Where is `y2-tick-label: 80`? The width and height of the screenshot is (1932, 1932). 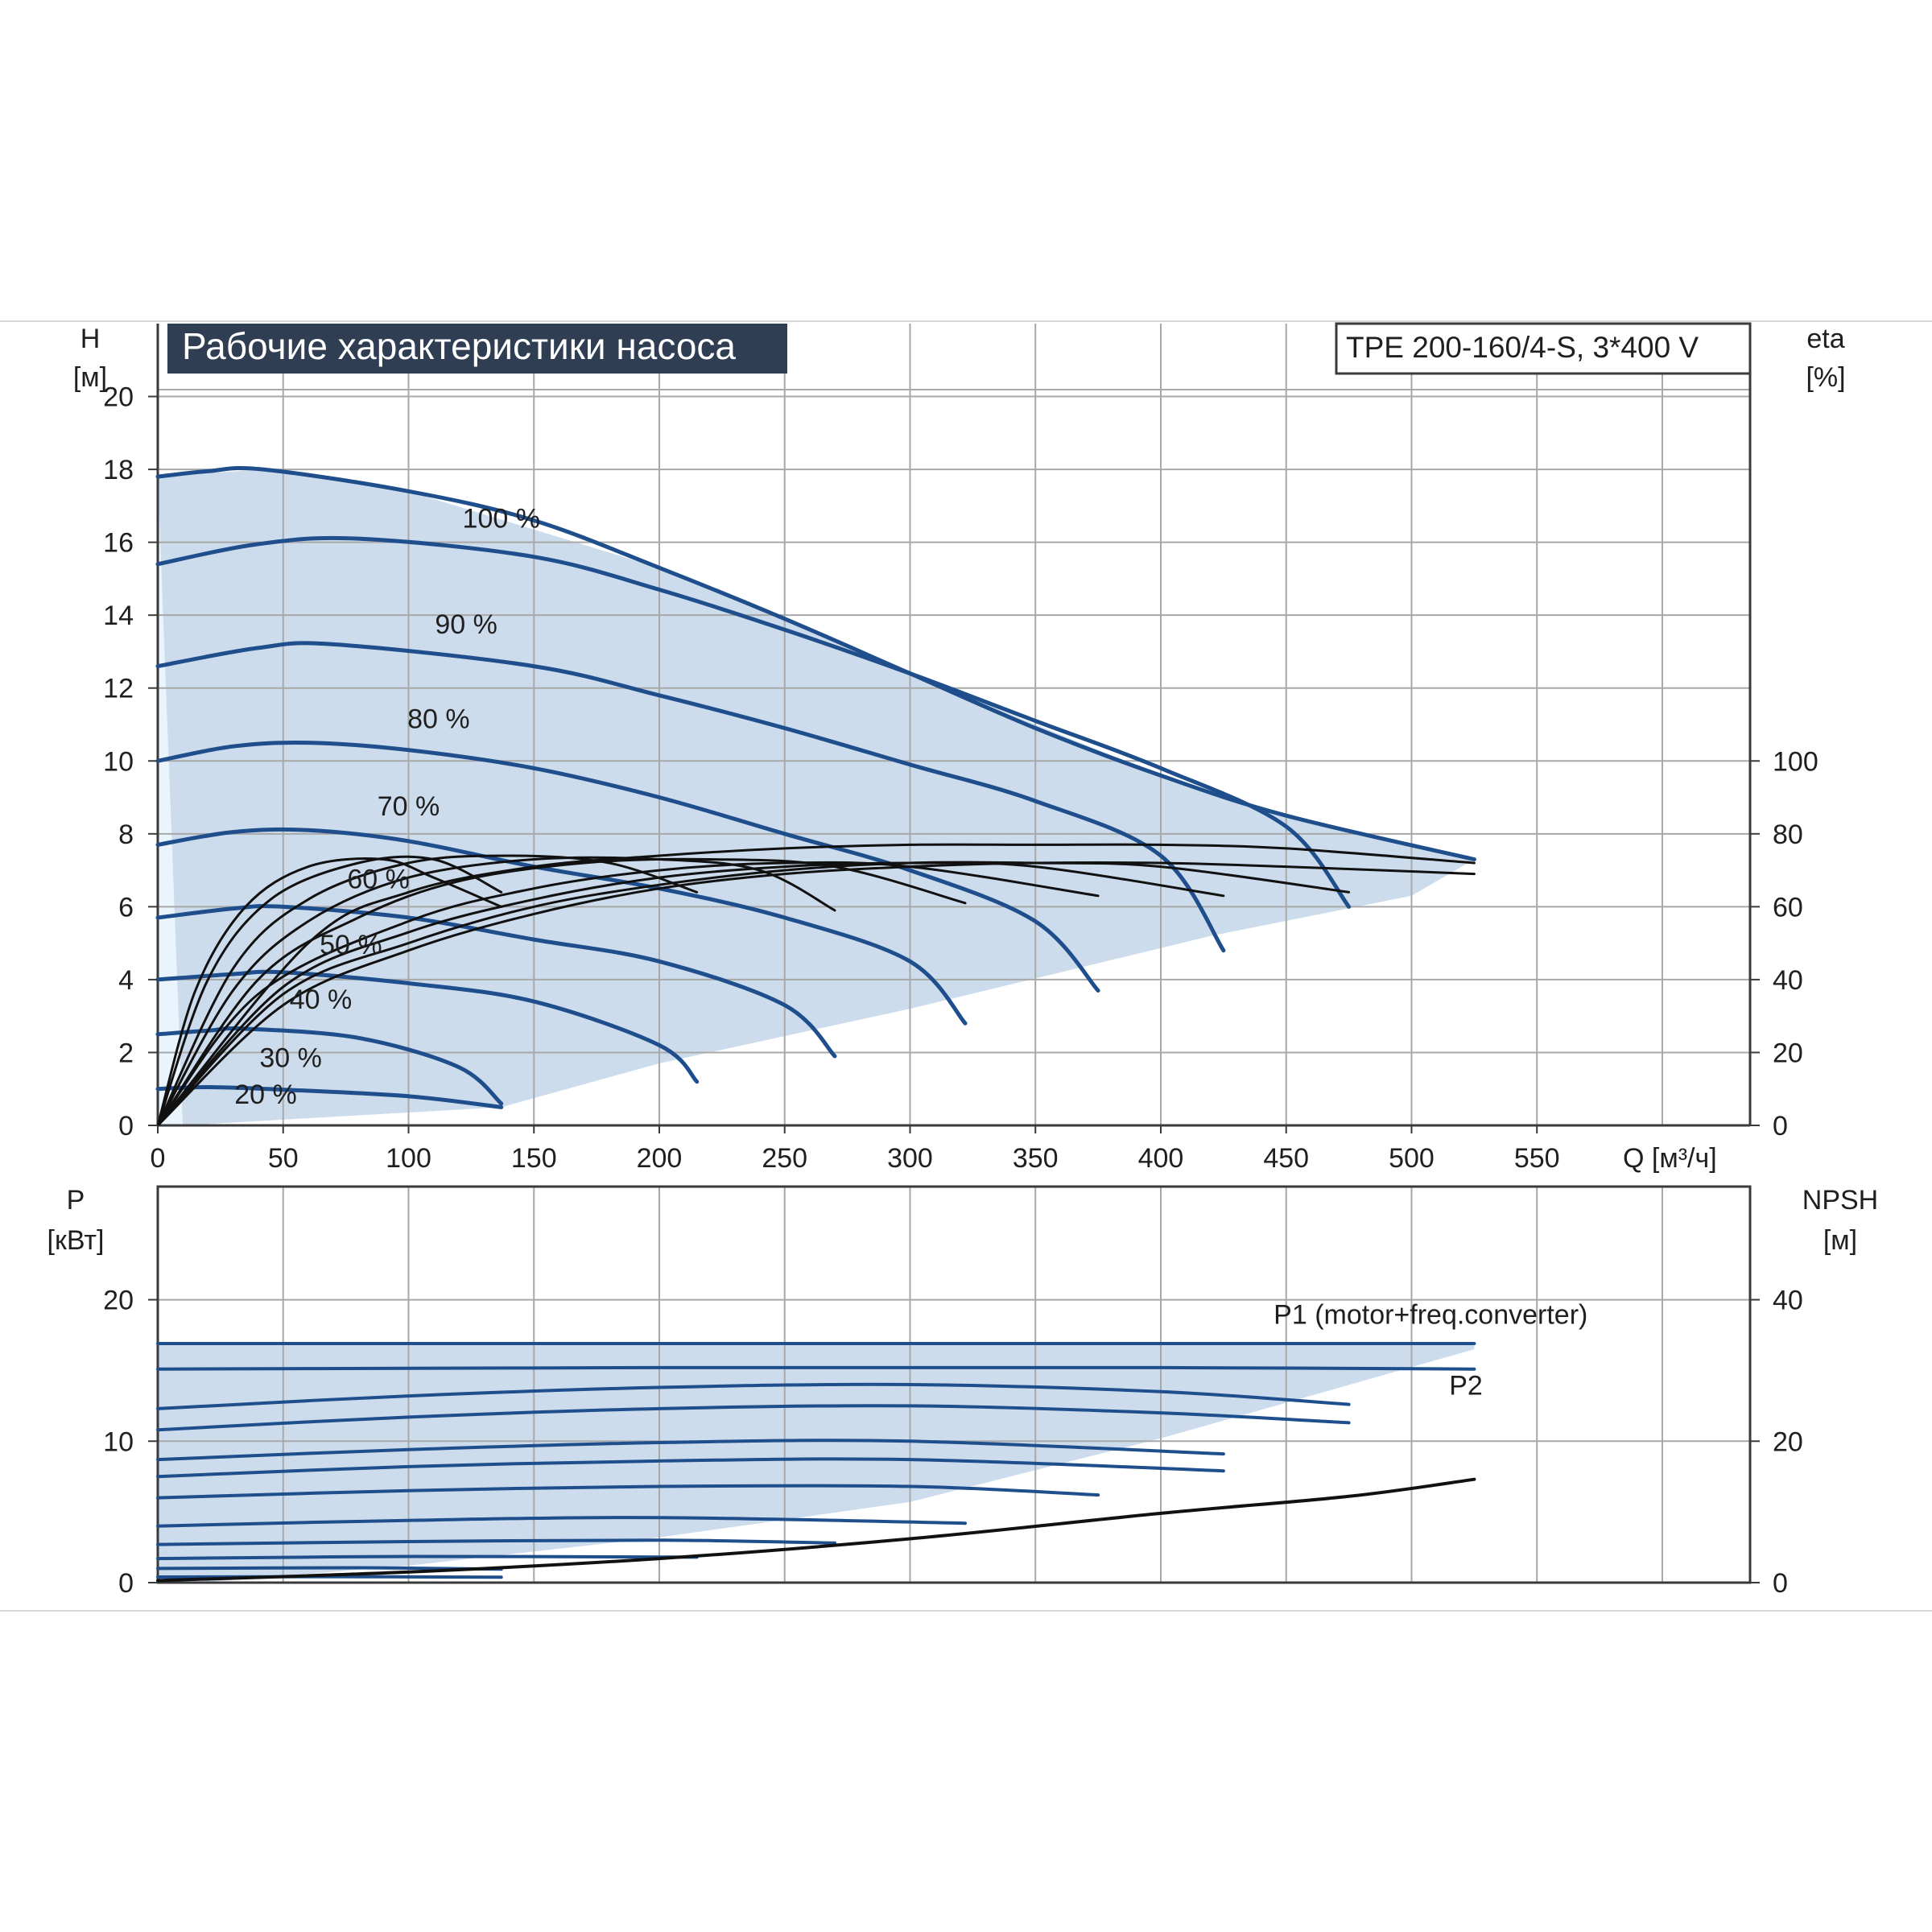 y2-tick-label: 80 is located at coordinates (1788, 834).